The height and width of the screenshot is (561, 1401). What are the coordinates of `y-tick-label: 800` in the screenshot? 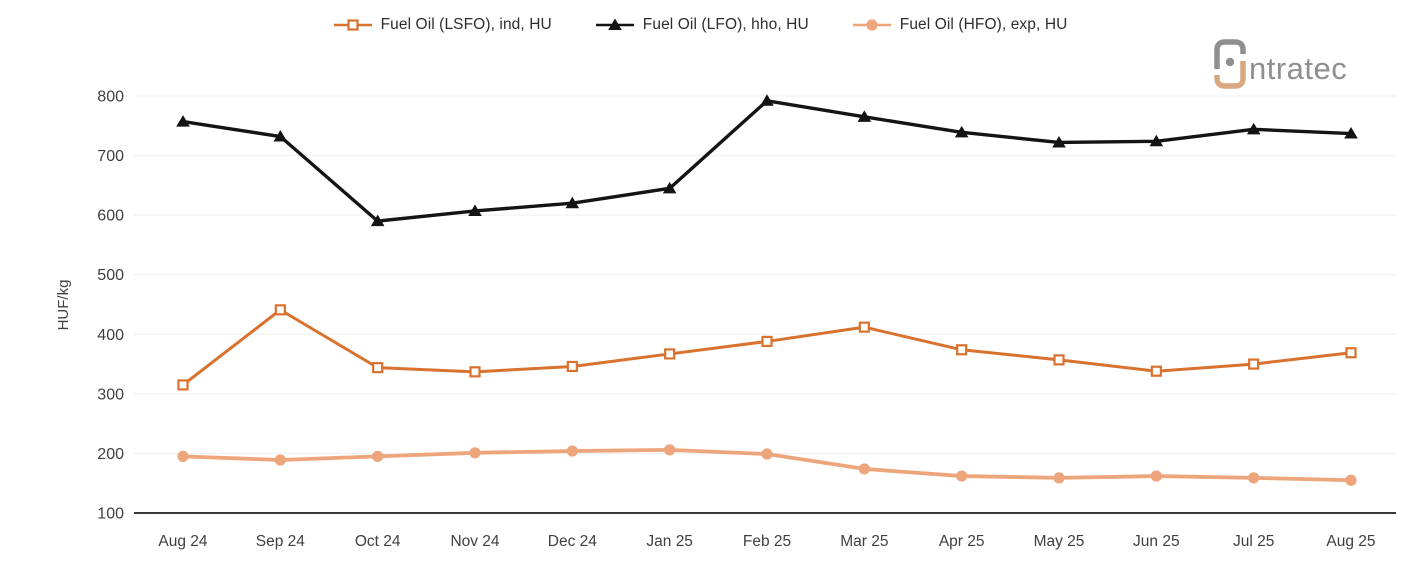 It's located at (110, 97).